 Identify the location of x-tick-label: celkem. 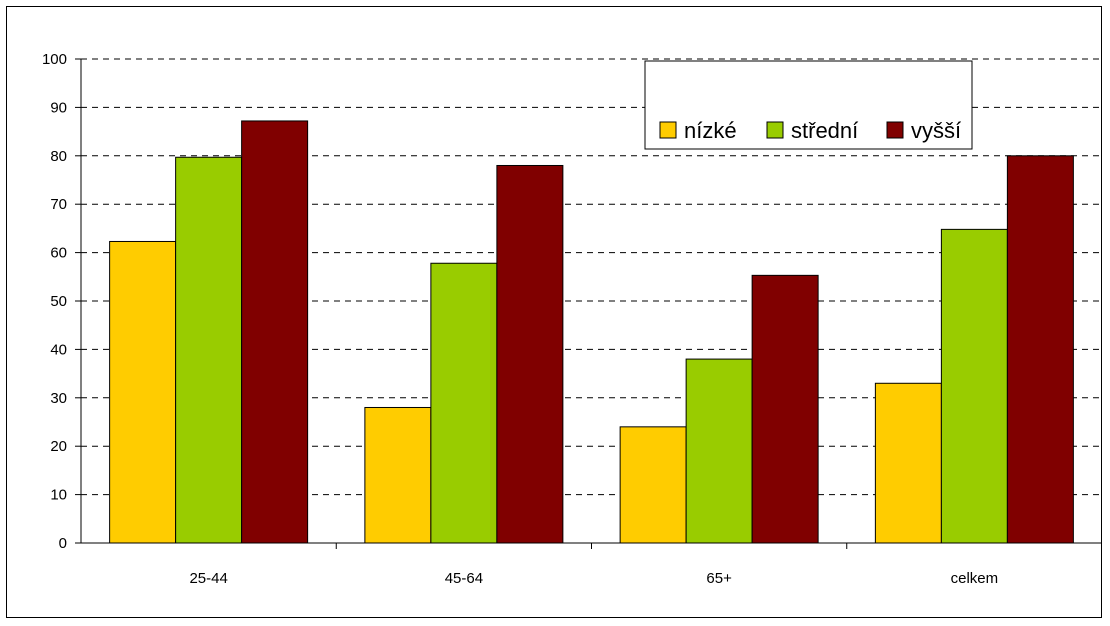
(975, 578).